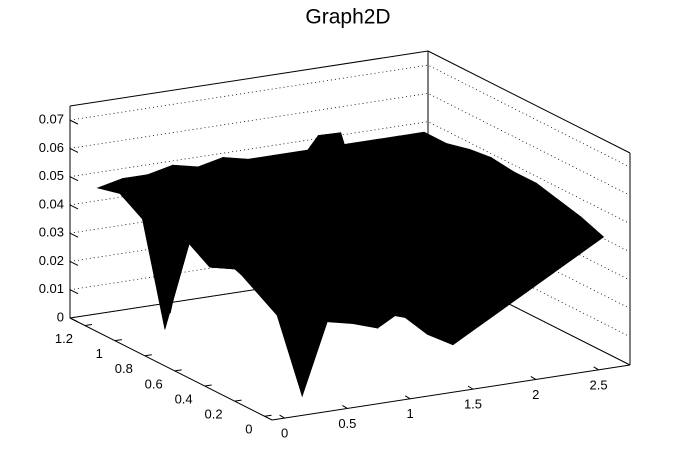  Describe the element at coordinates (64, 338) in the screenshot. I see `y-tick-label: 1.2` at that location.